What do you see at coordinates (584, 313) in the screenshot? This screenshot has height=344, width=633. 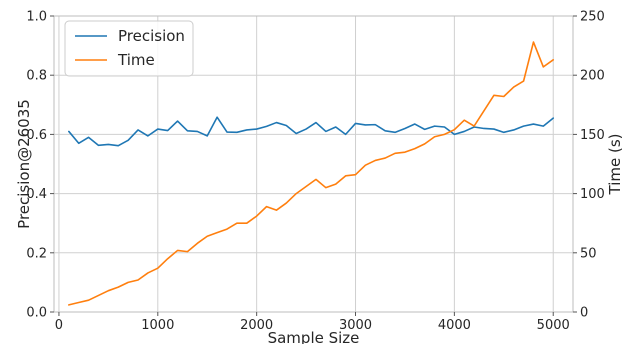 I see `y-right-tick-label: 0` at bounding box center [584, 313].